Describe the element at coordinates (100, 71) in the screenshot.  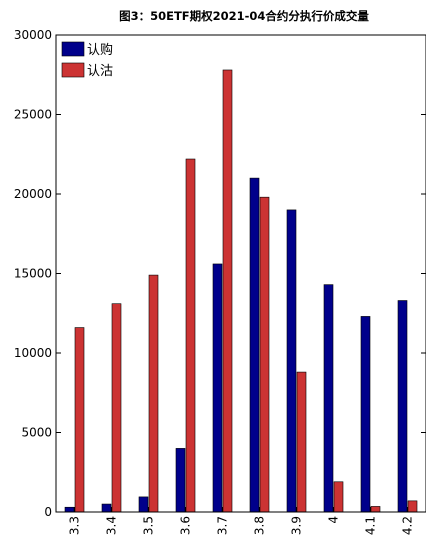
I see `legend-label-put: 认沽` at that location.